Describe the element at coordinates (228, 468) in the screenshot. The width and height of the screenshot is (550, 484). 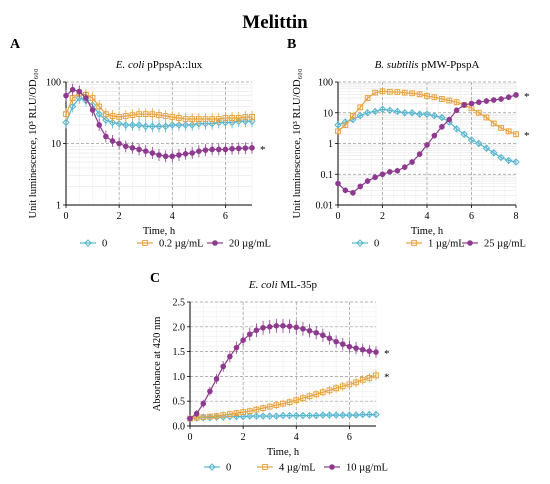
I see `legend-label: 0` at that location.